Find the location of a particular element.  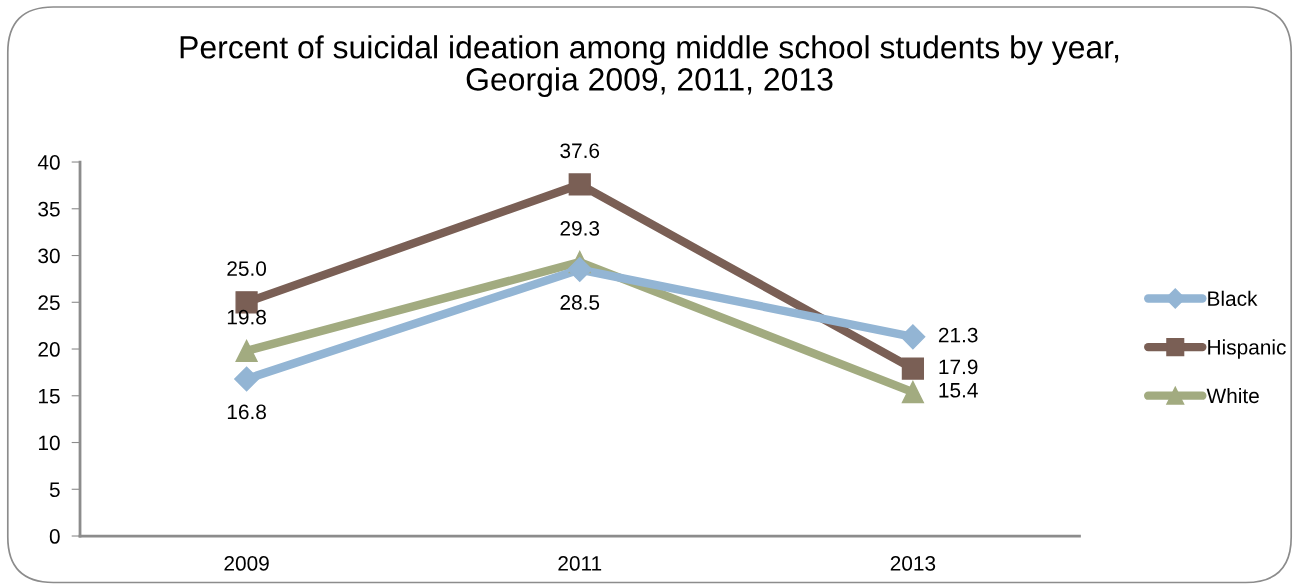

x-tick-label: 2013 is located at coordinates (913, 563).